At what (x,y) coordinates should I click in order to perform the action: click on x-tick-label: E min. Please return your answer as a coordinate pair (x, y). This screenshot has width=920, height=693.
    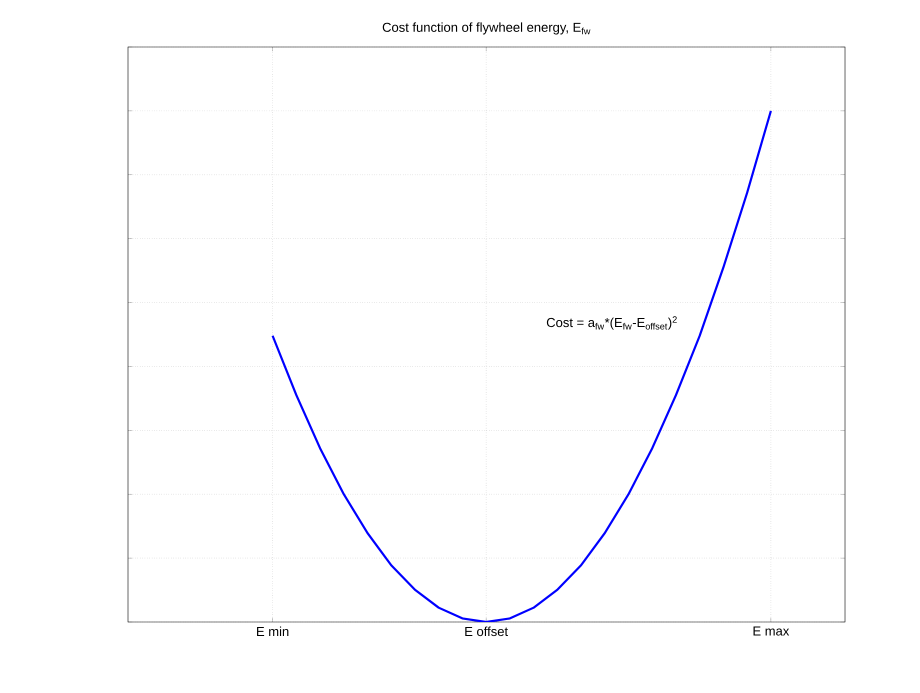
    Looking at the image, I should click on (272, 631).